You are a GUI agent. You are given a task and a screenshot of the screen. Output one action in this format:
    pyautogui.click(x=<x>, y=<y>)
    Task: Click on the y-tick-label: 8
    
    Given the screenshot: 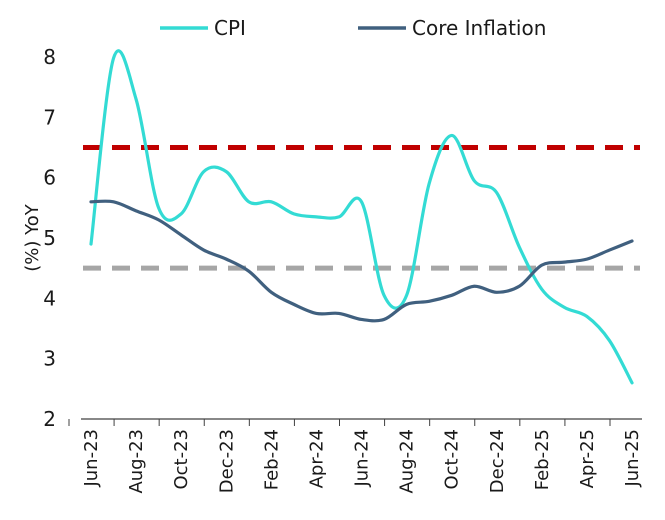 What is the action you would take?
    pyautogui.click(x=49, y=57)
    